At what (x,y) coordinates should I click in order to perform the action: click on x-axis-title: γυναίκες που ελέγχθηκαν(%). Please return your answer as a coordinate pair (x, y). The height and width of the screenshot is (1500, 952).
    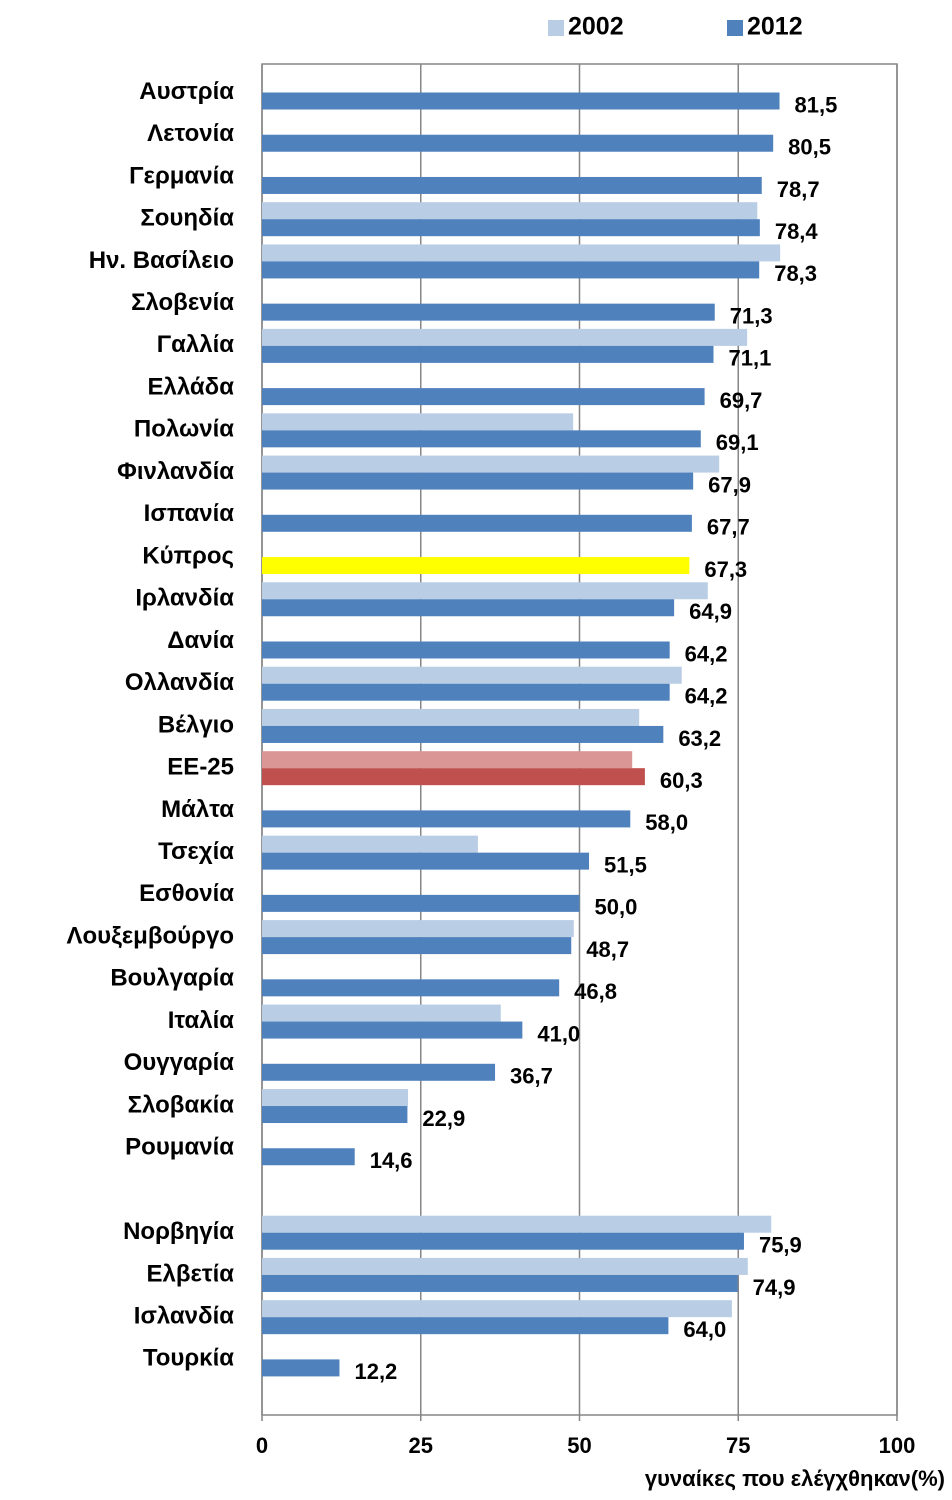
    Looking at the image, I should click on (795, 1478).